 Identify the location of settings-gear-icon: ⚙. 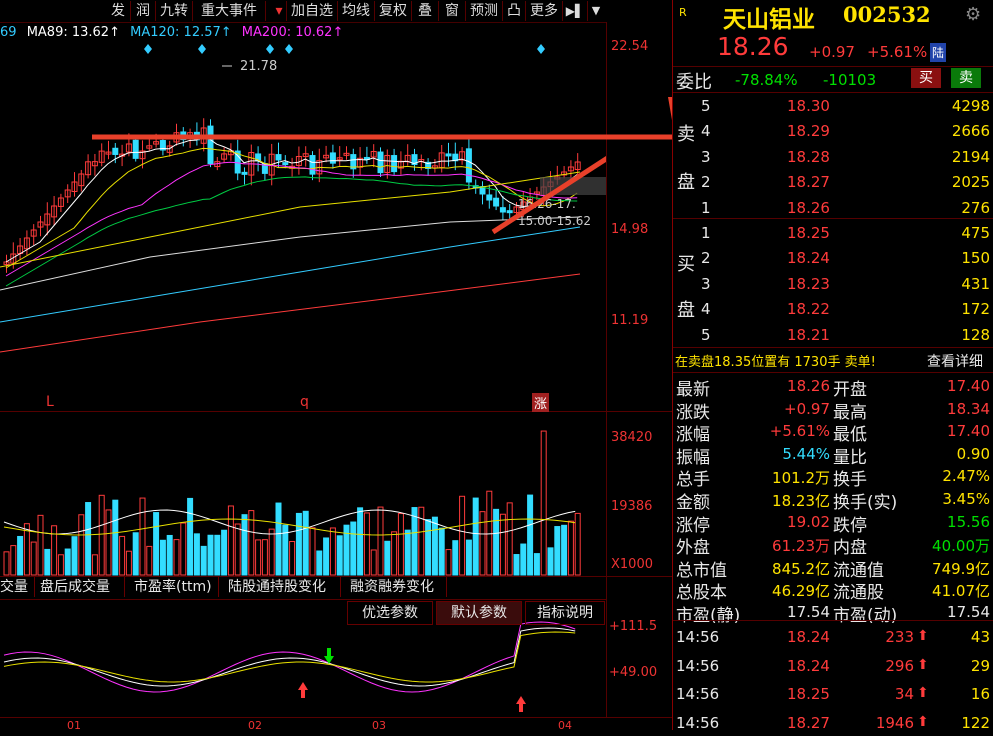
(973, 14).